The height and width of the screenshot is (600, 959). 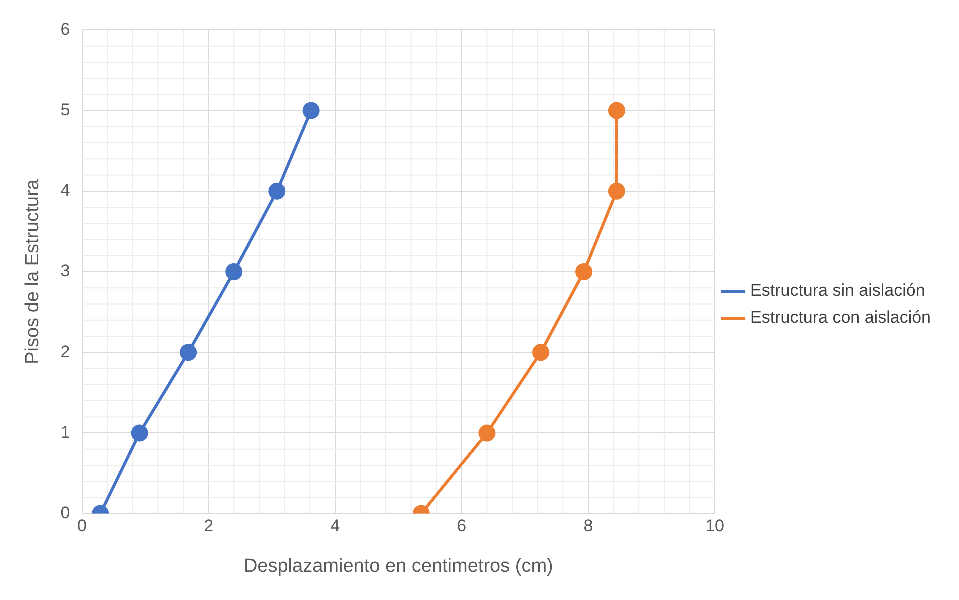 I want to click on y-tick-label: 2, so click(x=65, y=352).